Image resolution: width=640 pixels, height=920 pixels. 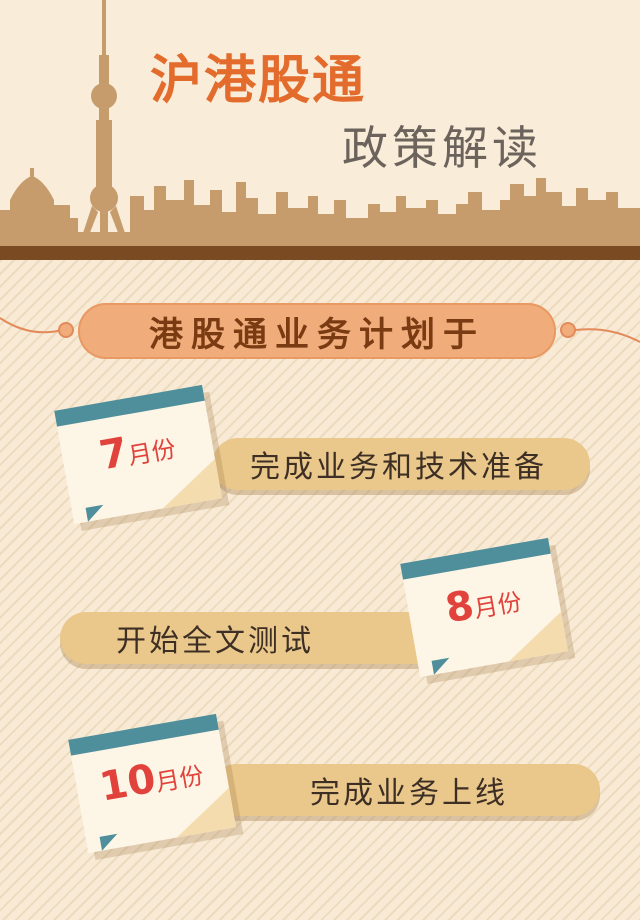 I want to click on header-divider, so click(x=320, y=253).